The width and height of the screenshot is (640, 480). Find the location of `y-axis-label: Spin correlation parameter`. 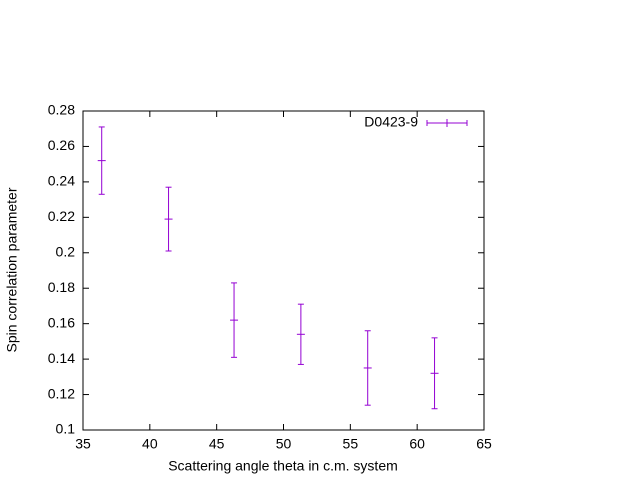

y-axis-label: Spin correlation parameter is located at coordinates (12, 269).